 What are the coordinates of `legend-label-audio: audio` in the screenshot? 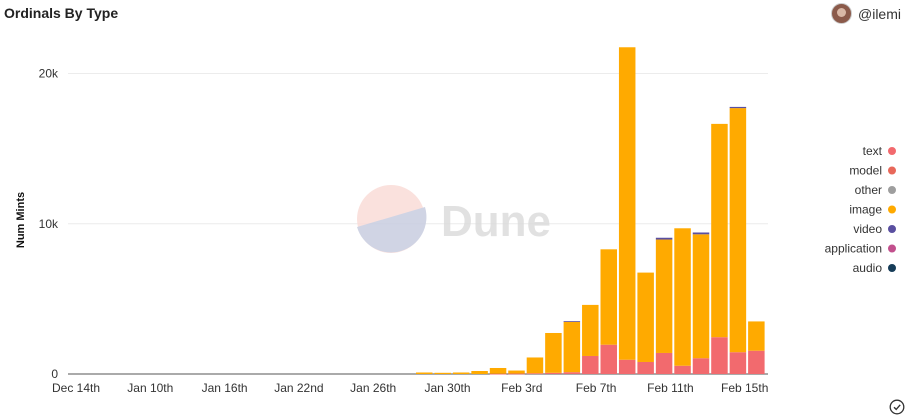 It's located at (868, 268).